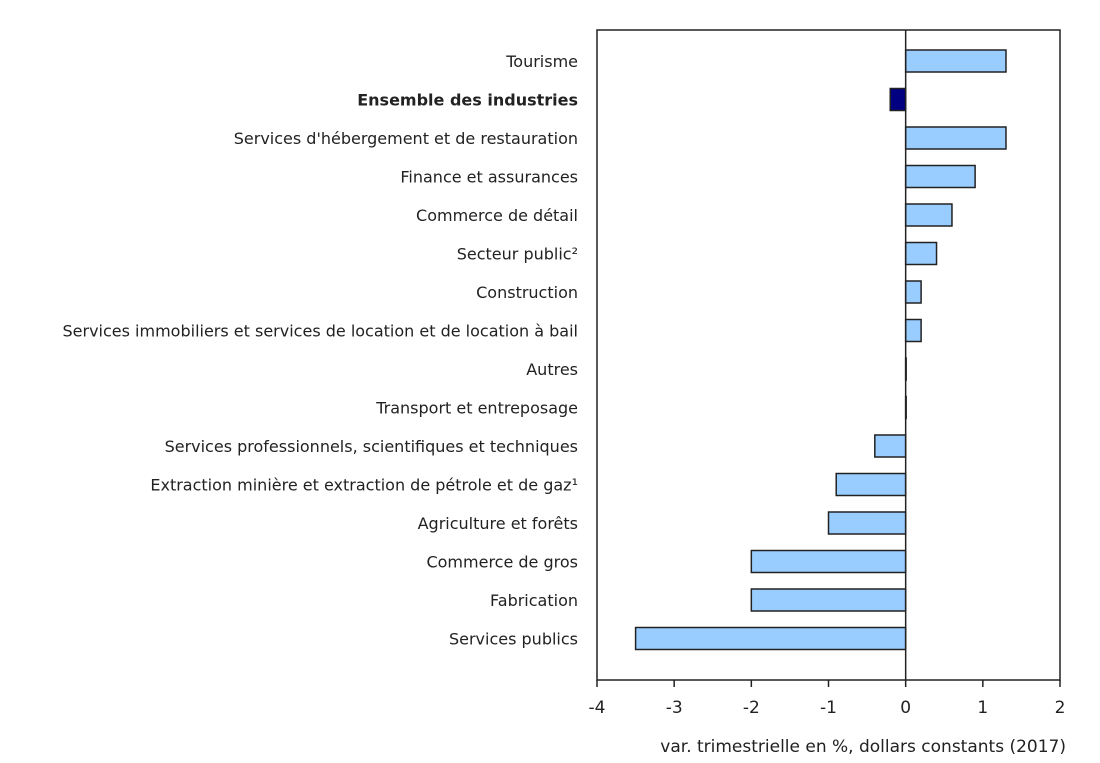 This screenshot has height=763, width=1100. What do you see at coordinates (751, 708) in the screenshot?
I see `x-tick-label: -2` at bounding box center [751, 708].